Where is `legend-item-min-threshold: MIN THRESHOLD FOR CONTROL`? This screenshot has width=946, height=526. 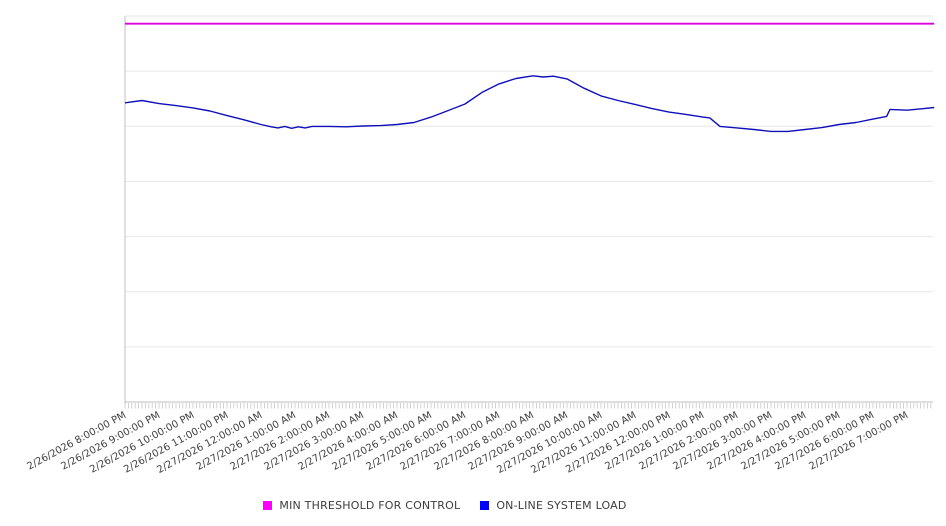
legend-item-min-threshold: MIN THRESHOLD FOR CONTROL is located at coordinates (361, 505).